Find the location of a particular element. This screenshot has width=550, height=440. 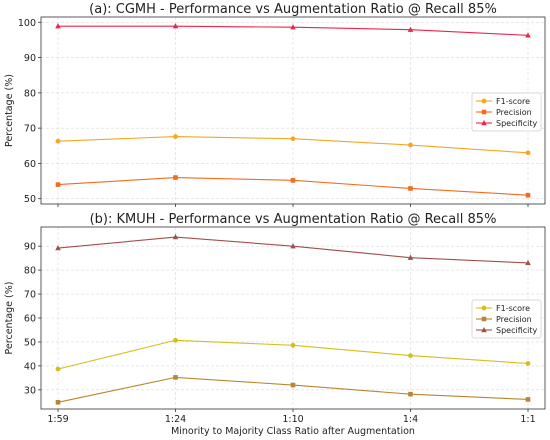

y-tick-label: 100 is located at coordinates (27, 23).